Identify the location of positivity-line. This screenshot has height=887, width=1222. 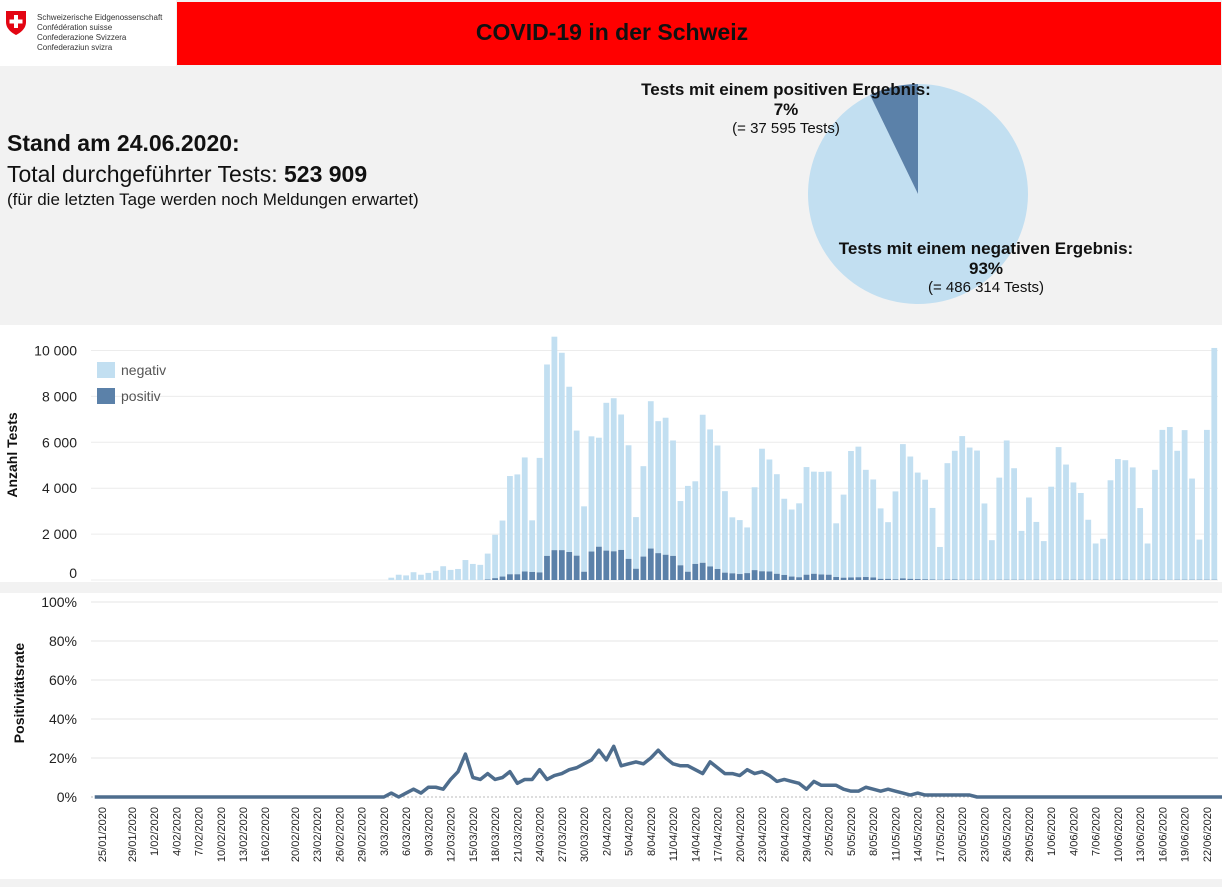
(658, 771).